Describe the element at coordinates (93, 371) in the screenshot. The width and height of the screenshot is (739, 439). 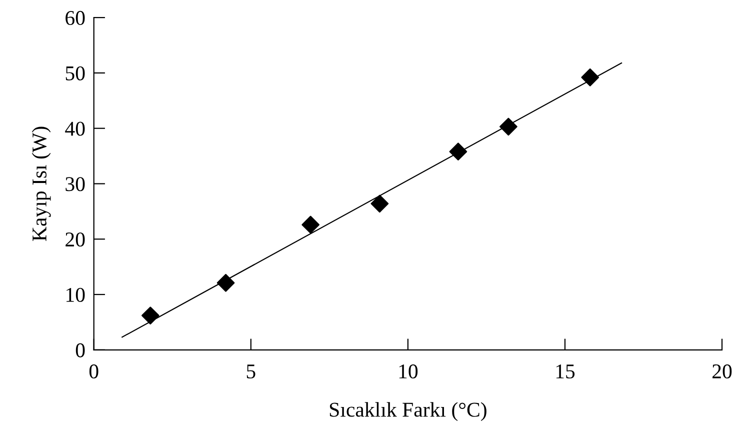
I see `x-tick-label: 0` at that location.